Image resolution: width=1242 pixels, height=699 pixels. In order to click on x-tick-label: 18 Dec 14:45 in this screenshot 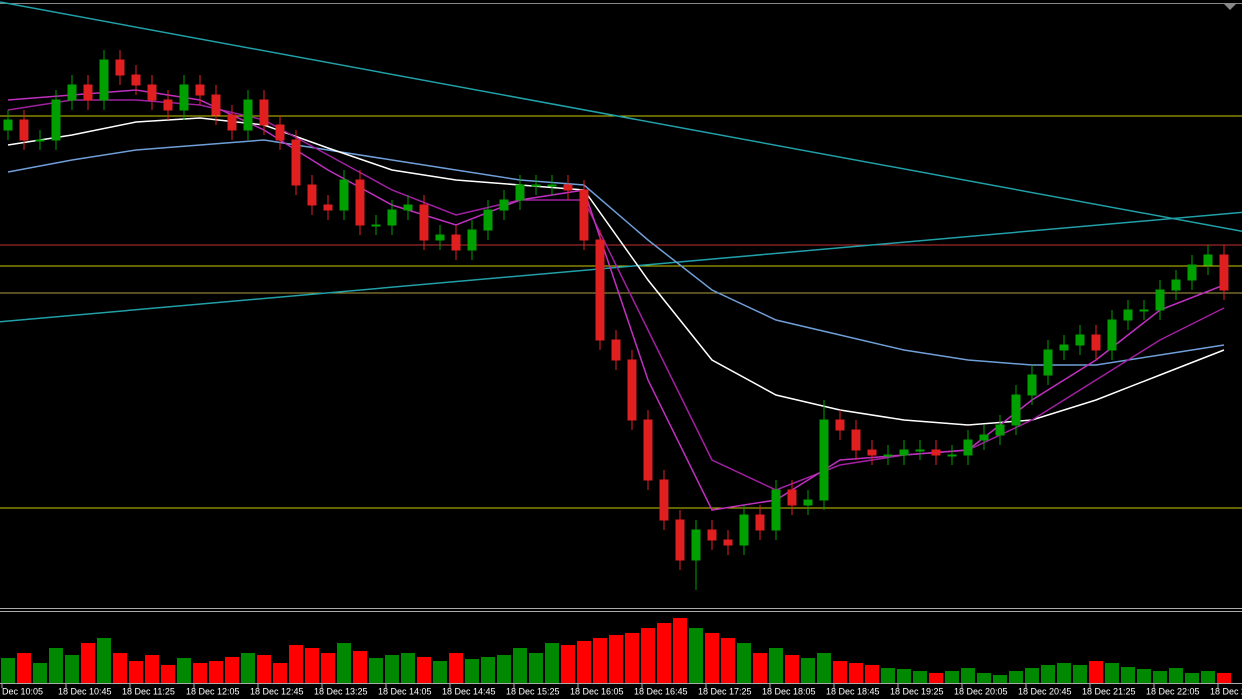, I will do `click(469, 691)`.